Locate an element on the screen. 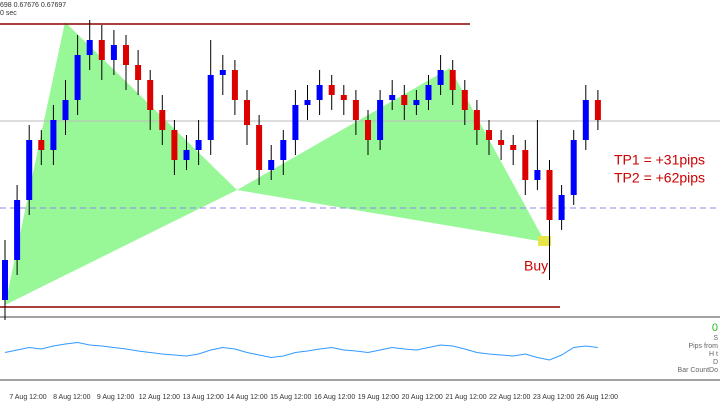 Image resolution: width=720 pixels, height=405 pixels. buy-label: Buy is located at coordinates (536, 266).